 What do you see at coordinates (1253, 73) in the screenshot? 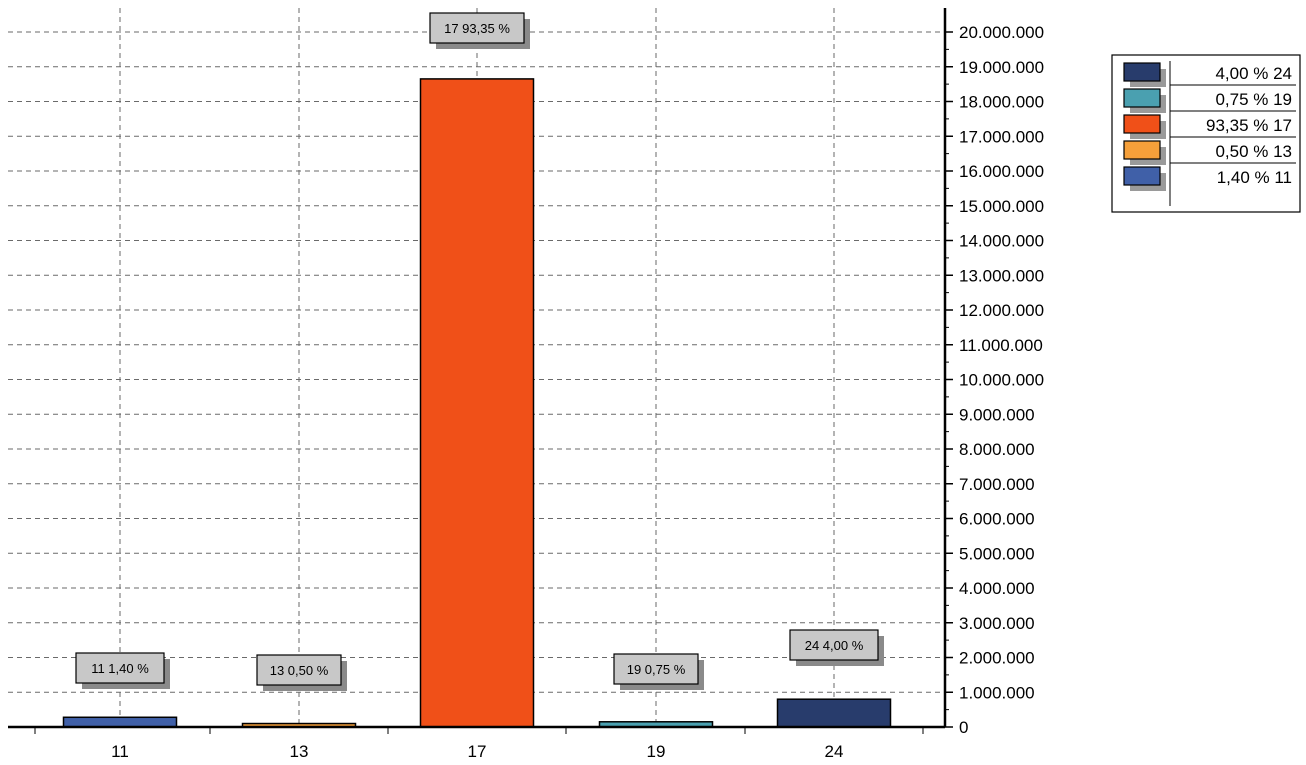
I see `legend-label: 4,00 % 24` at bounding box center [1253, 73].